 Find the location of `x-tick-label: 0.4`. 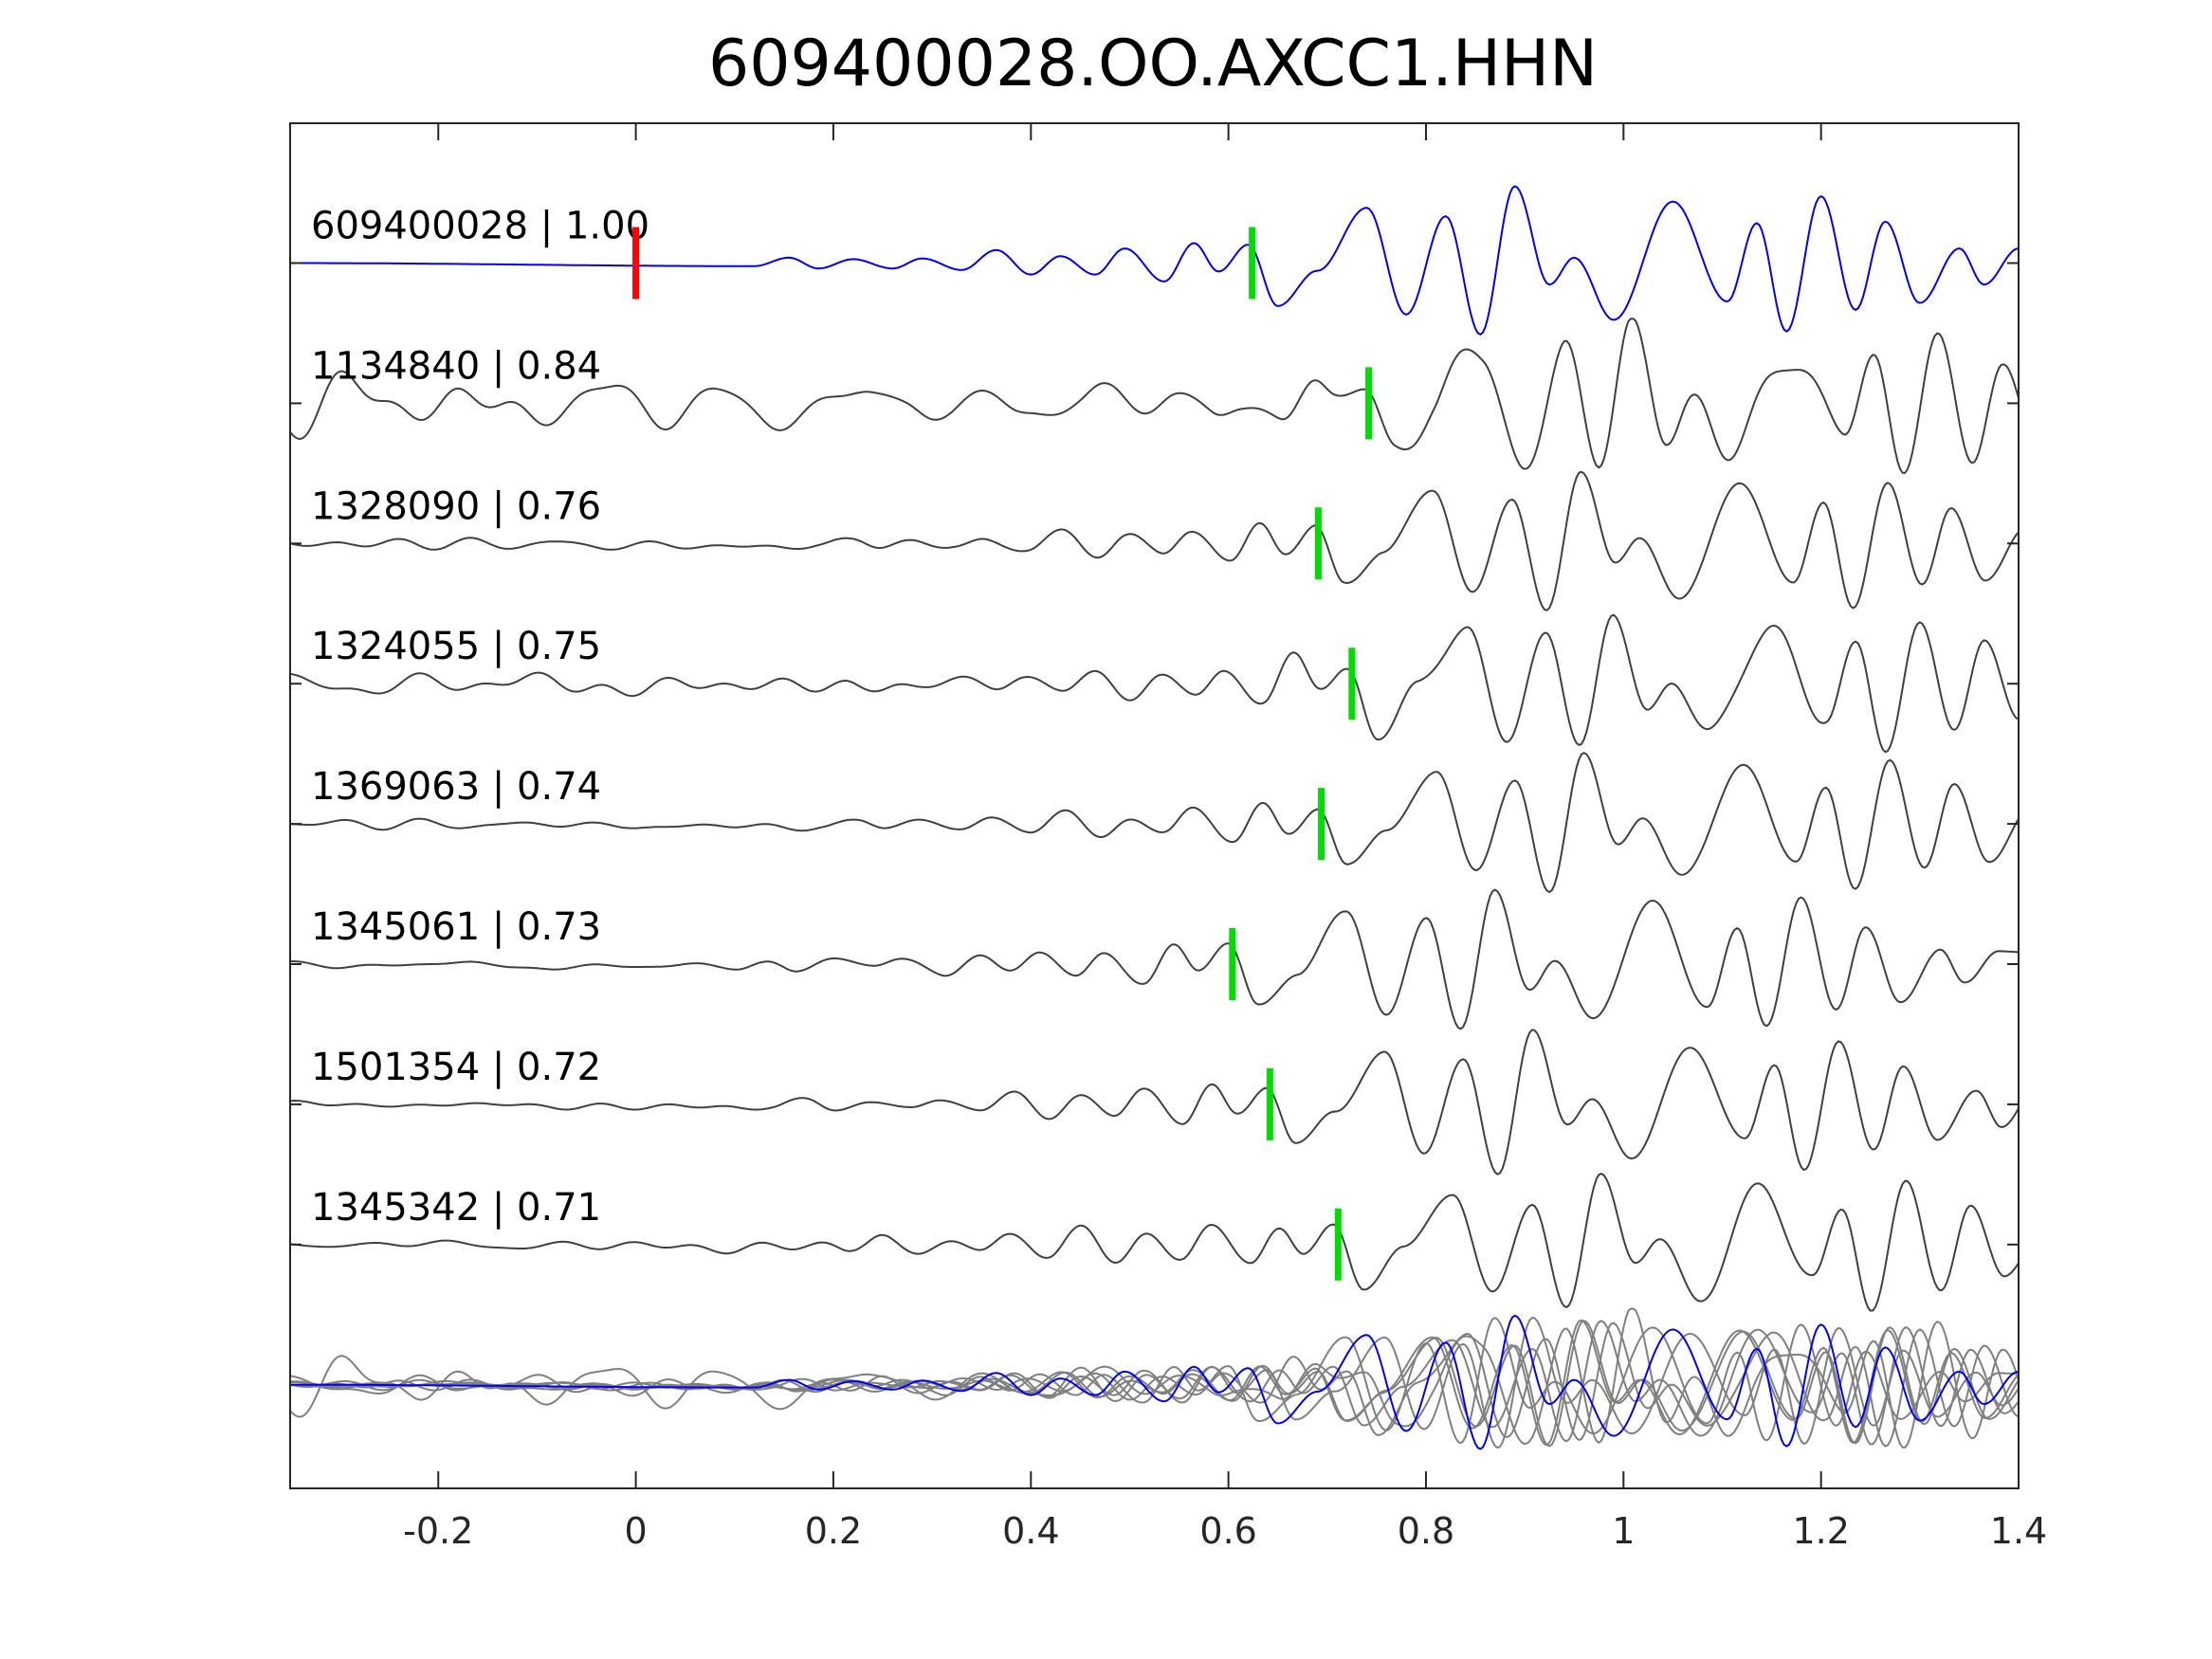

x-tick-label: 0.4 is located at coordinates (1030, 1531).